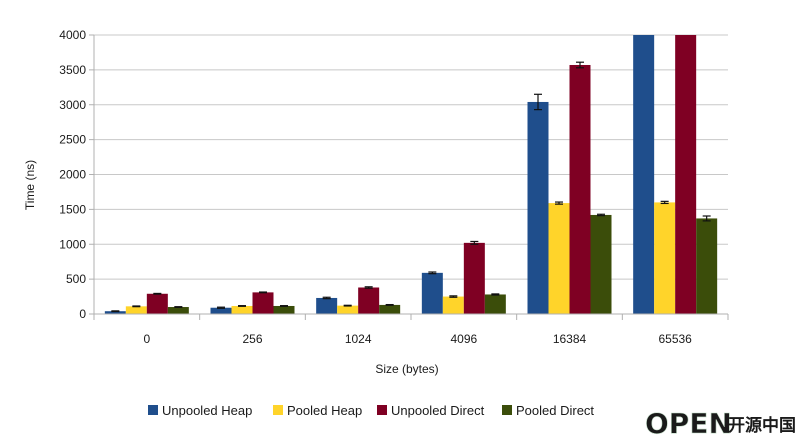 This screenshot has height=443, width=799. I want to click on y-tick-label: 1500, so click(72, 209).